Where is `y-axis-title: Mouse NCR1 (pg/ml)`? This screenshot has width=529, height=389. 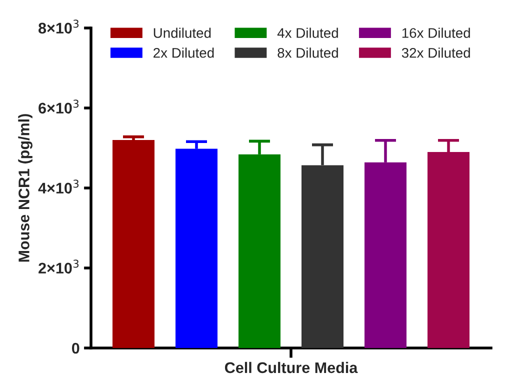 y-axis-title: Mouse NCR1 (pg/ml) is located at coordinates (25, 188).